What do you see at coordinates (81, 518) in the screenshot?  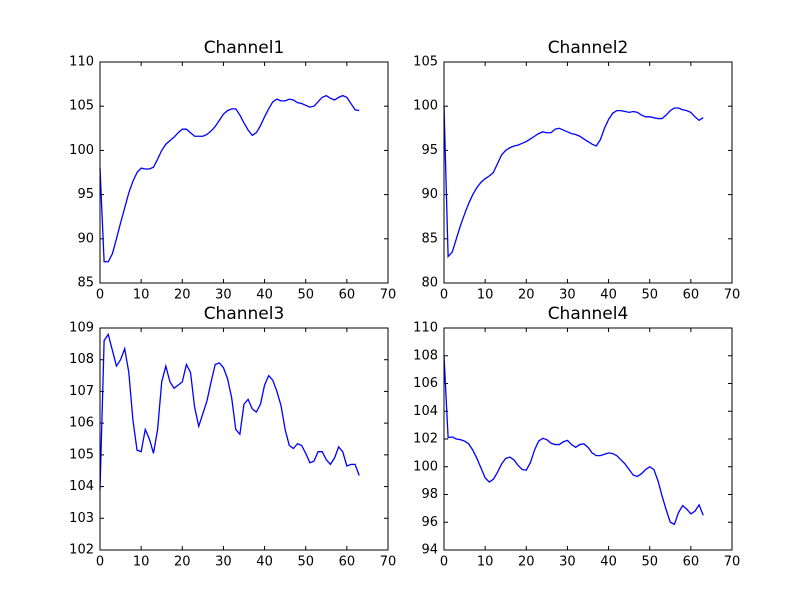 I see `y-tick-label: 103` at bounding box center [81, 518].